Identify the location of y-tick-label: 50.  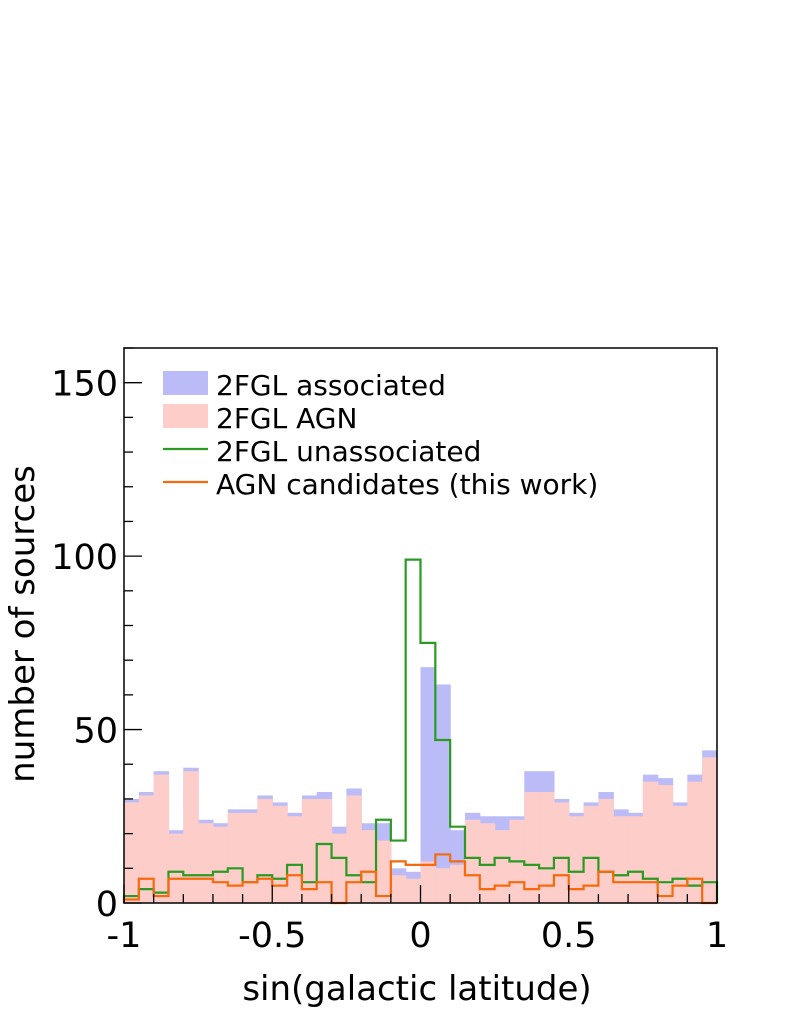
(95, 732).